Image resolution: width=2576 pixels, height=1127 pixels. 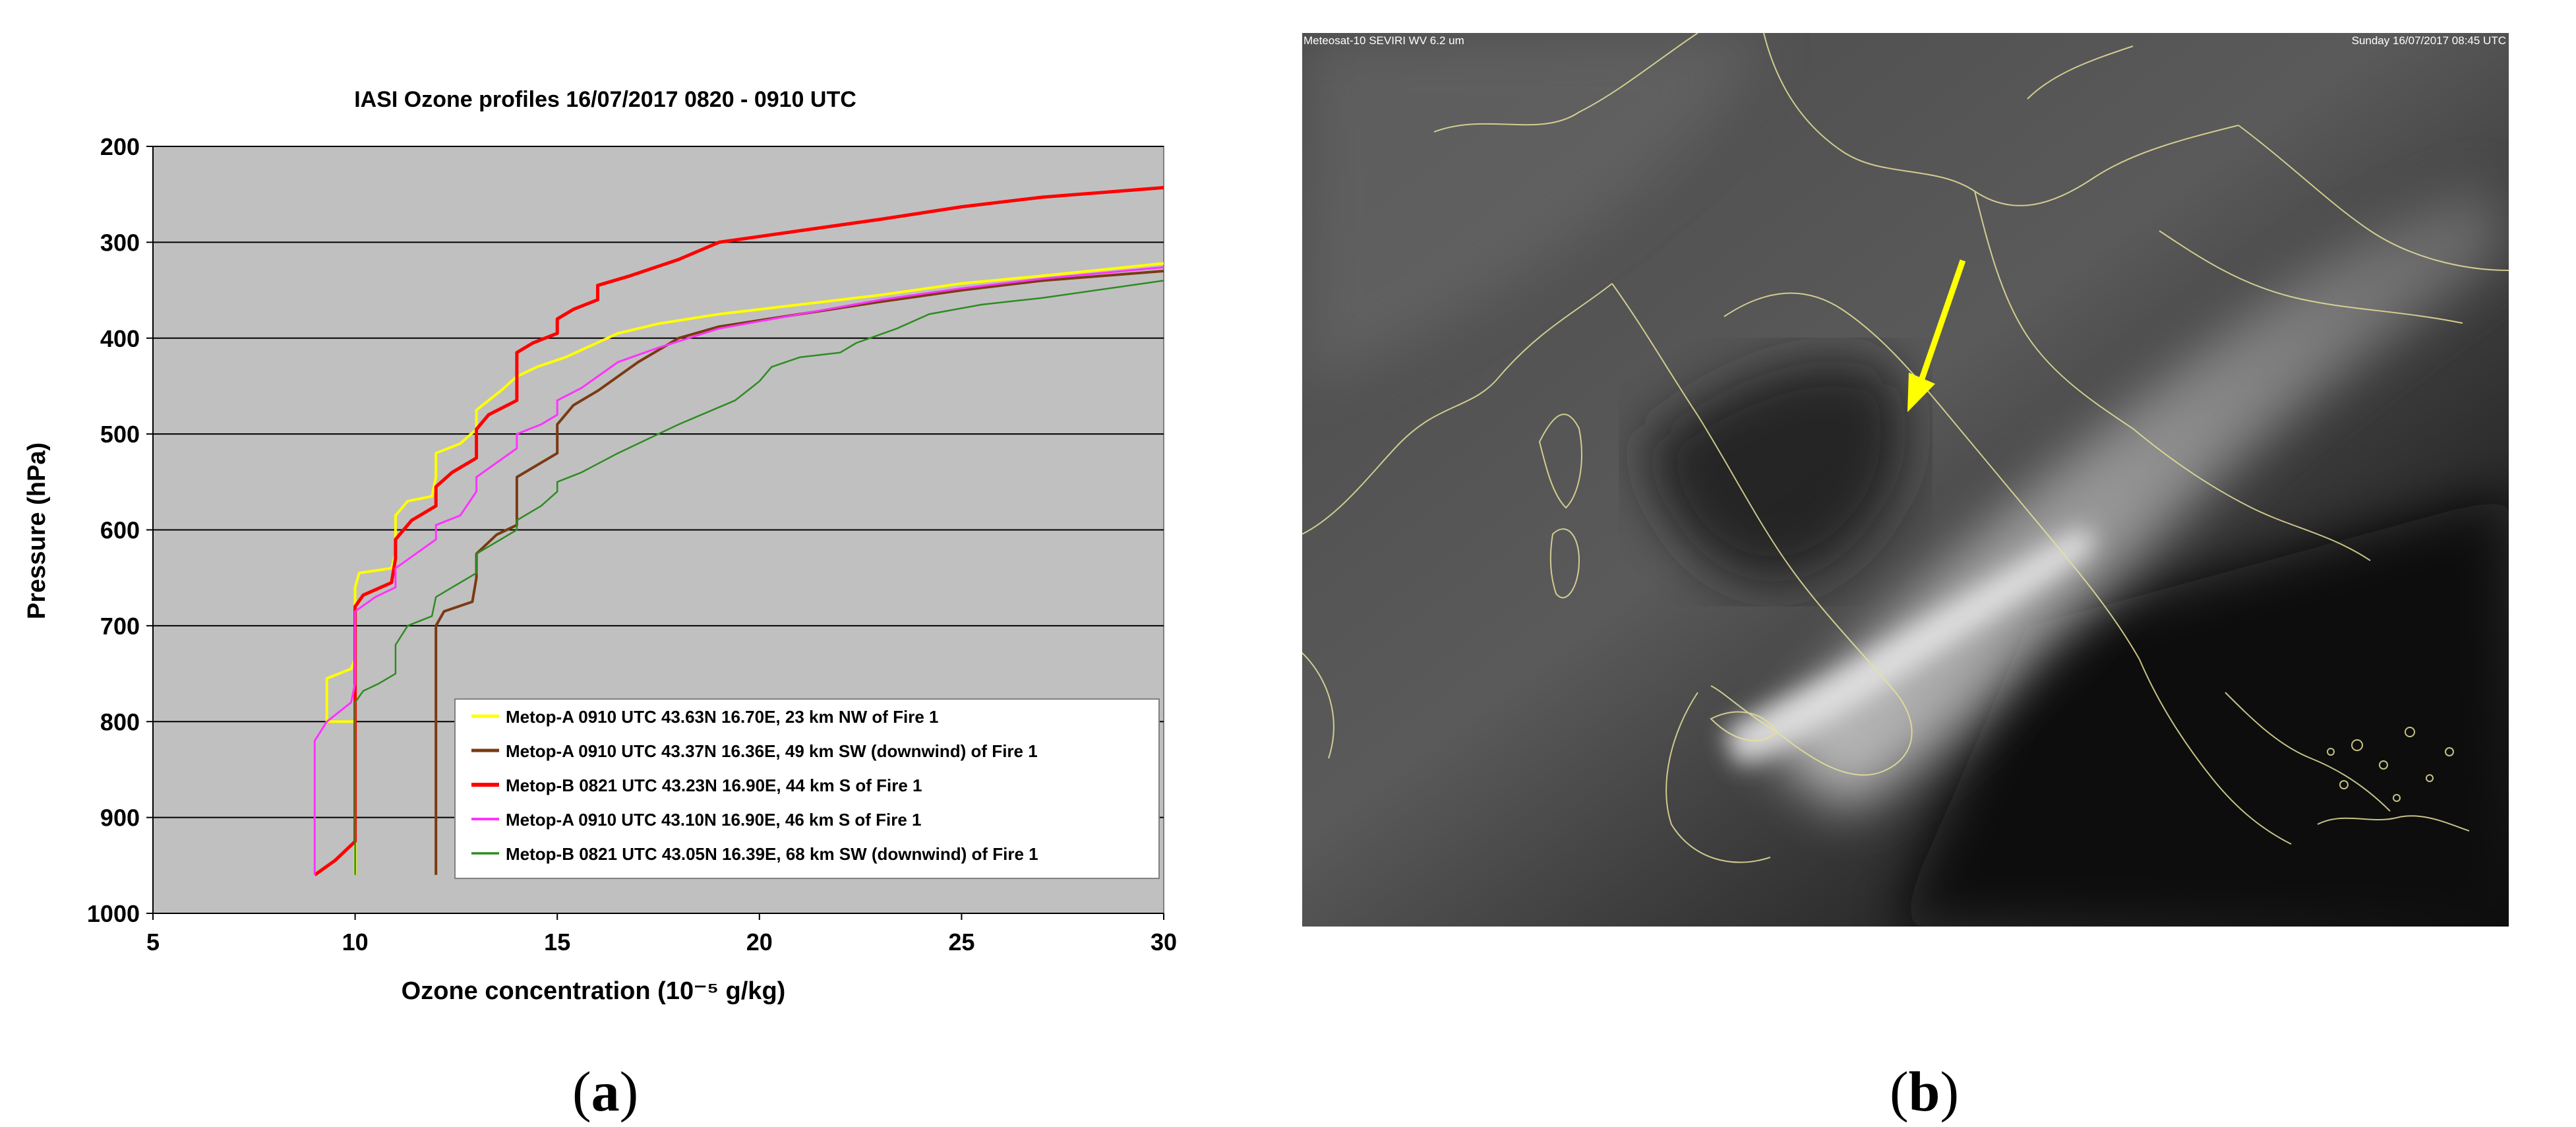 I want to click on x-tick-label: 5, so click(x=153, y=942).